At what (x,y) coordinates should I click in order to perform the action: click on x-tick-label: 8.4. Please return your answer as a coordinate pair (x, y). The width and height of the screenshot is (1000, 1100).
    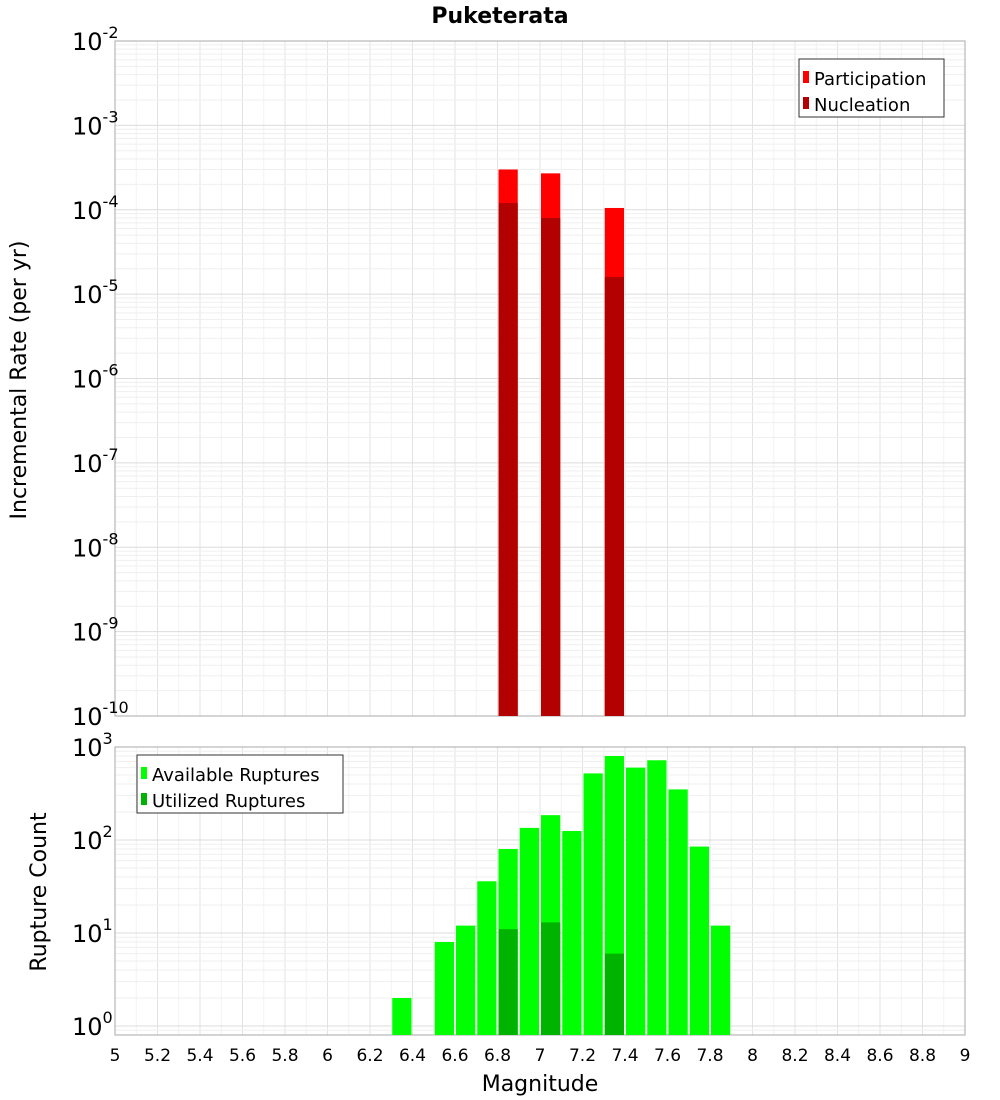
    Looking at the image, I should click on (837, 1056).